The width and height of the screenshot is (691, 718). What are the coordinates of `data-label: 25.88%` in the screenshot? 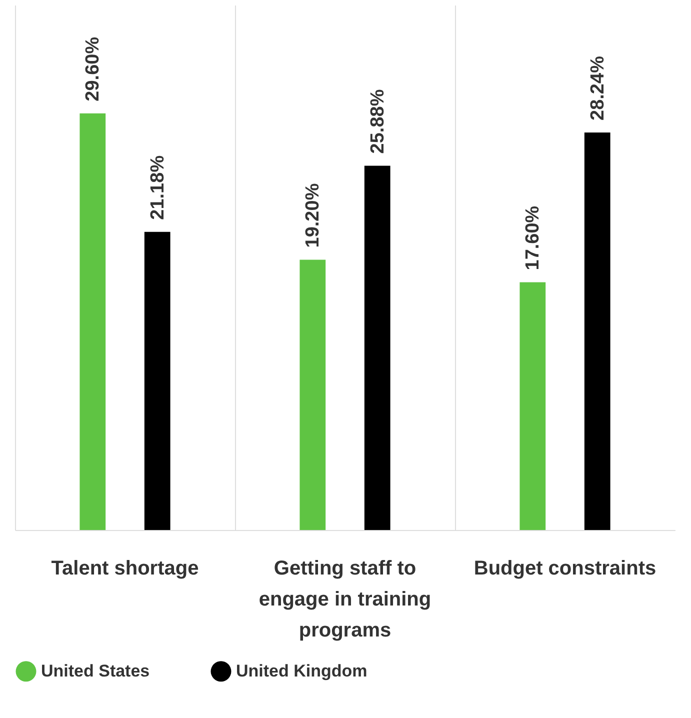 It's located at (377, 121).